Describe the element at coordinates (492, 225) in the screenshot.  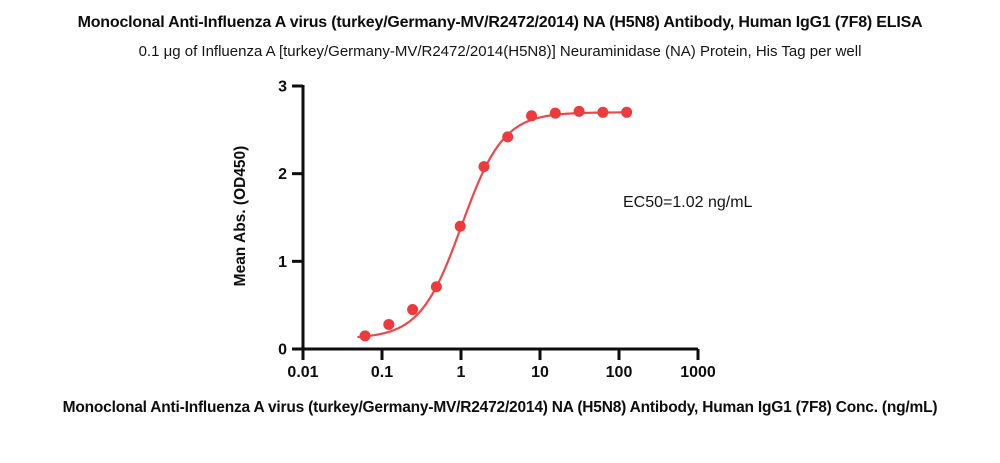
I see `fit-curve` at that location.